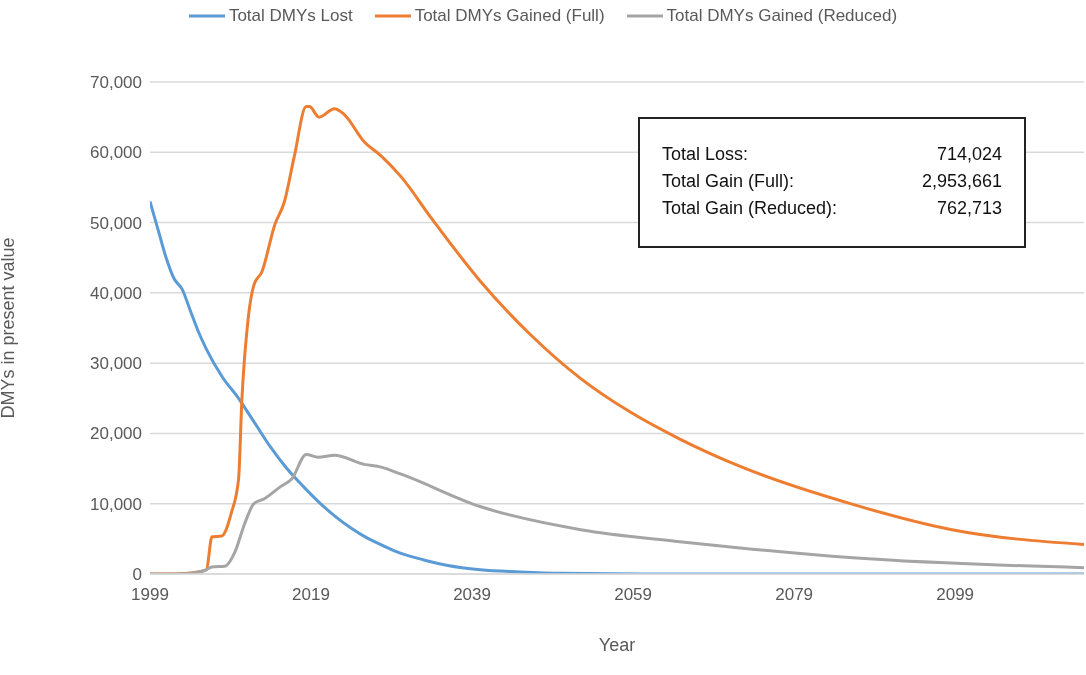 This screenshot has height=675, width=1086. What do you see at coordinates (969, 154) in the screenshot?
I see `annotation: 714,024` at bounding box center [969, 154].